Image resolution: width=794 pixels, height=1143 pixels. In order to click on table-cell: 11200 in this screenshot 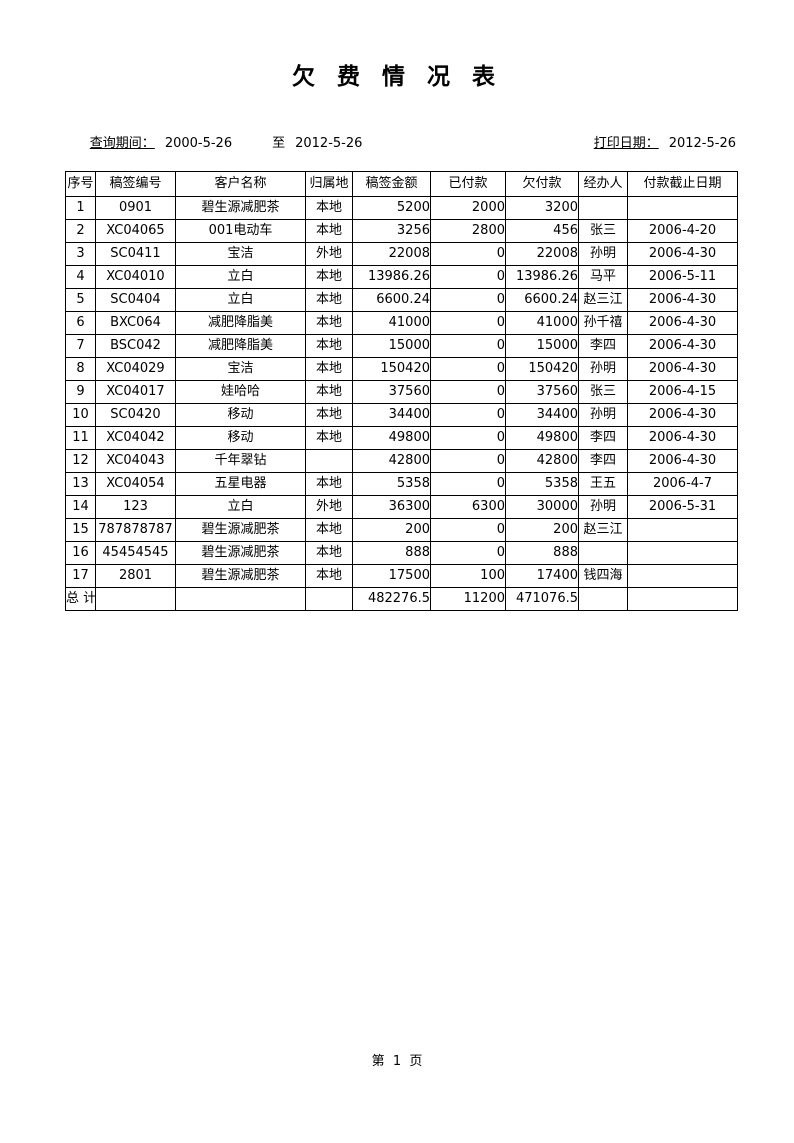, I will do `click(468, 599)`.